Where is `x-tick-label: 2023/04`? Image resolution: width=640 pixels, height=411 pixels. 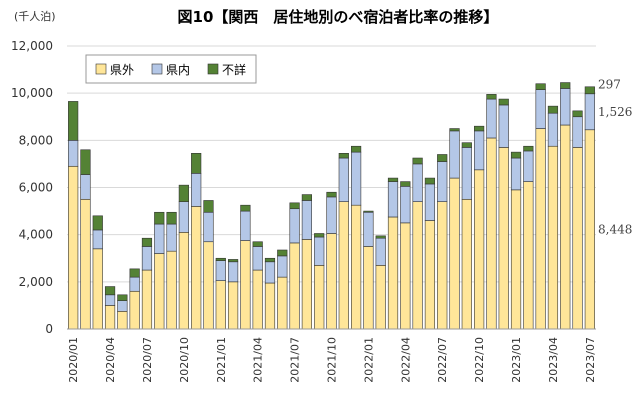
x-tick-label: 2023/04 is located at coordinates (553, 360).